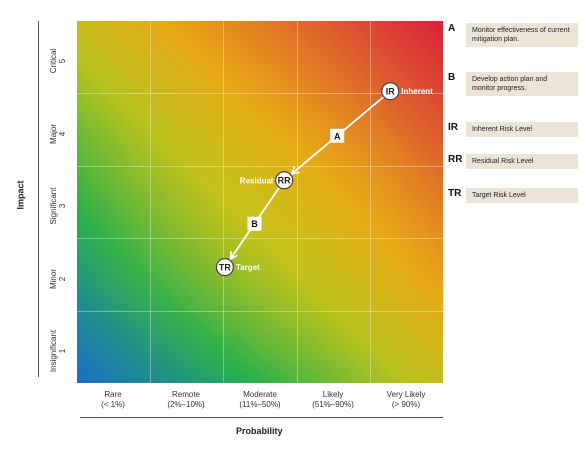  What do you see at coordinates (522, 129) in the screenshot?
I see `legend-text: Inherent Risk Level` at bounding box center [522, 129].